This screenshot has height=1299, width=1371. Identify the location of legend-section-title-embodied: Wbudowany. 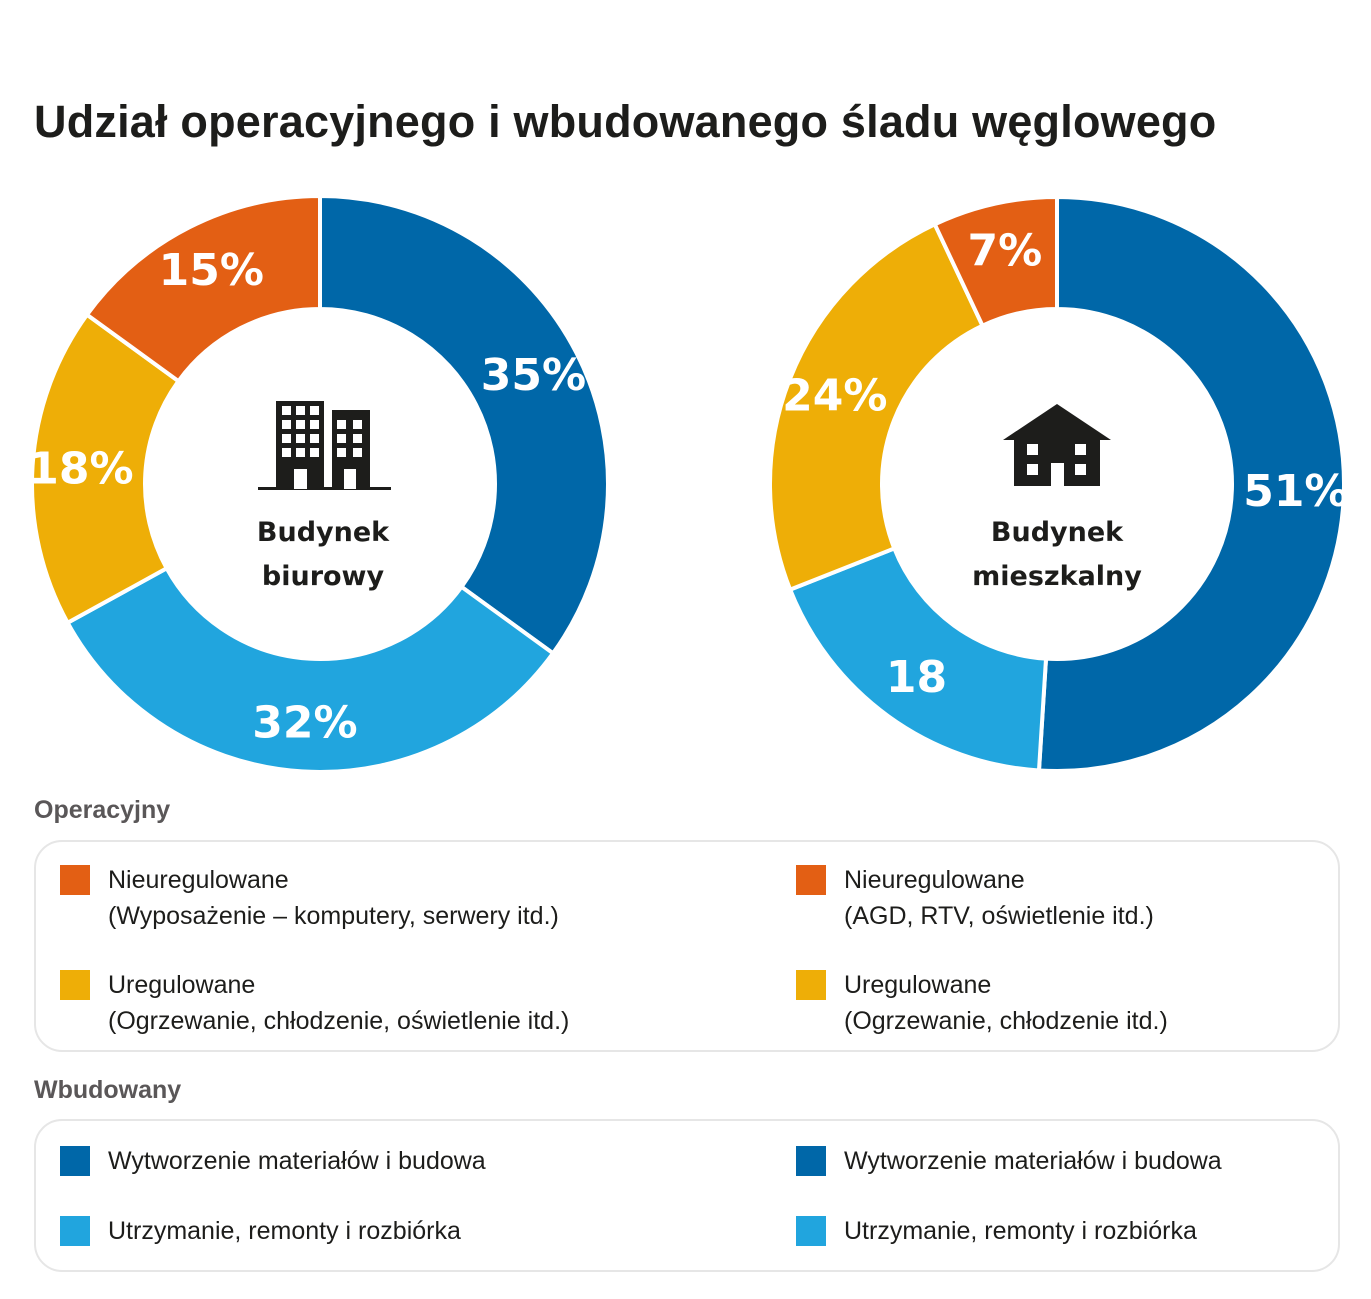
(108, 1090).